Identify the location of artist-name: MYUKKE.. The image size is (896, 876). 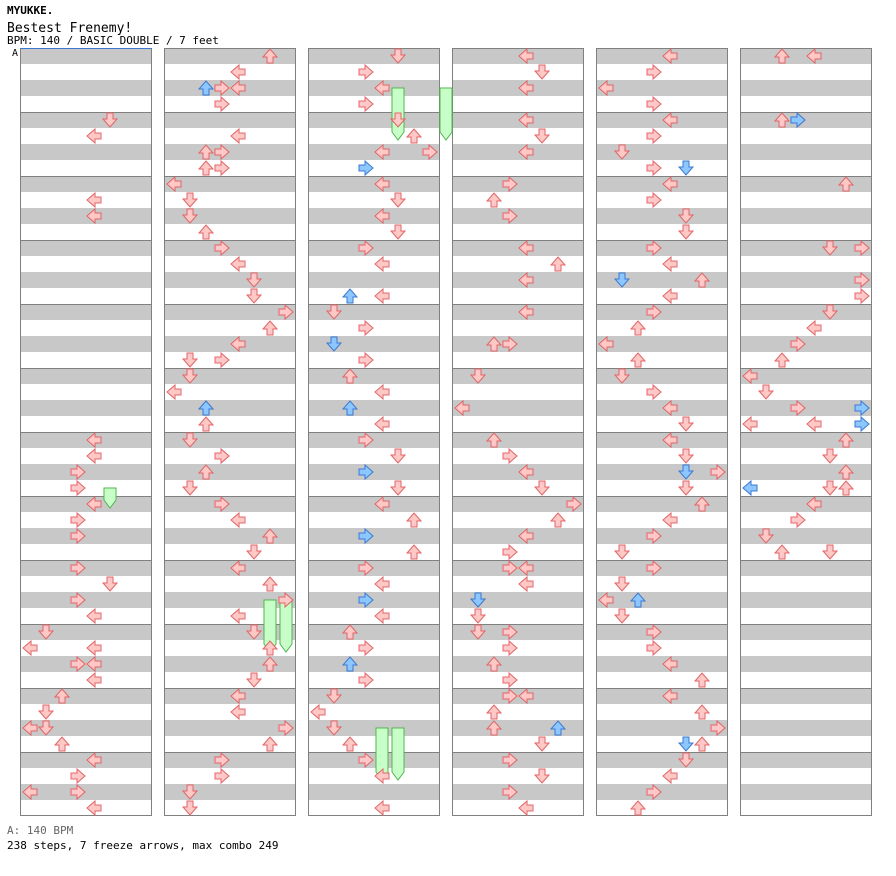
(30, 10).